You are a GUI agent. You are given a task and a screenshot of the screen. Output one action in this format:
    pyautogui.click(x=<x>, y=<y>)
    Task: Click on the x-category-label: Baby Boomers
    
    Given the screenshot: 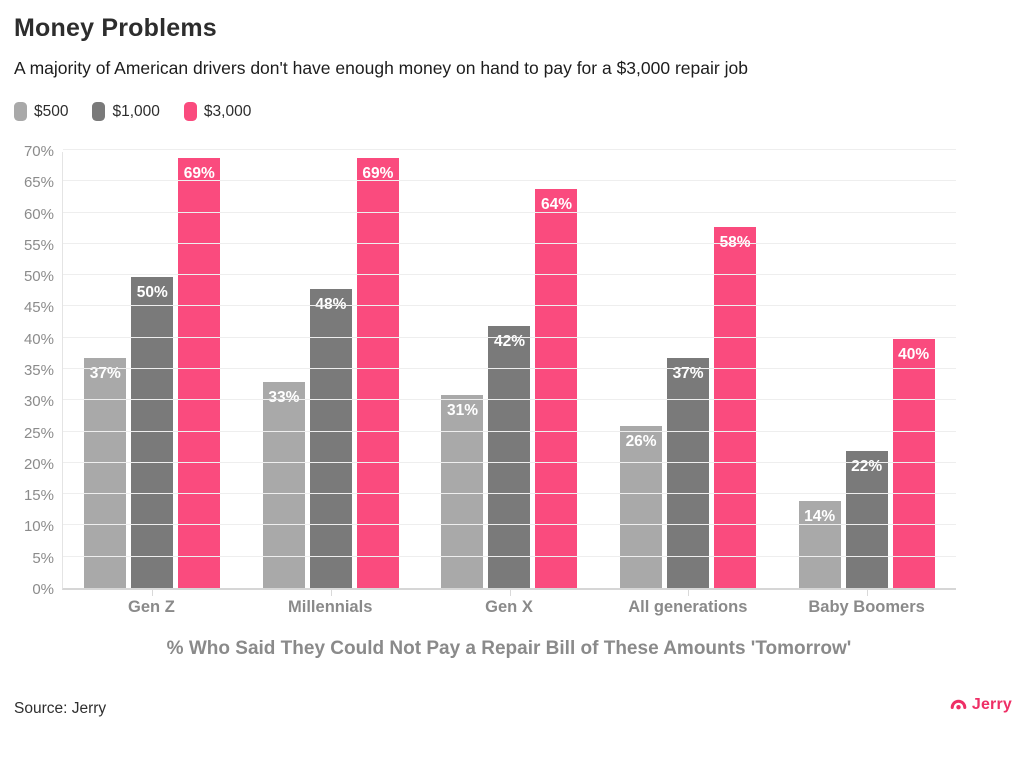 What is the action you would take?
    pyautogui.click(x=866, y=607)
    